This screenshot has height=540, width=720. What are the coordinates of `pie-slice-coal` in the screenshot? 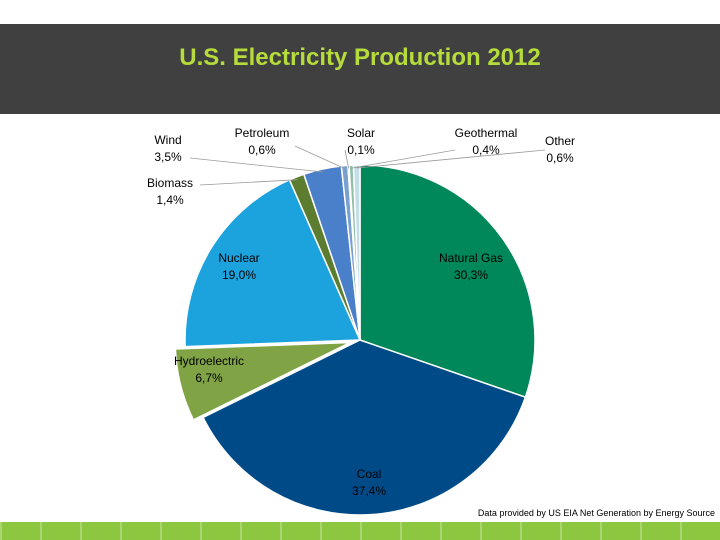 It's located at (364, 427).